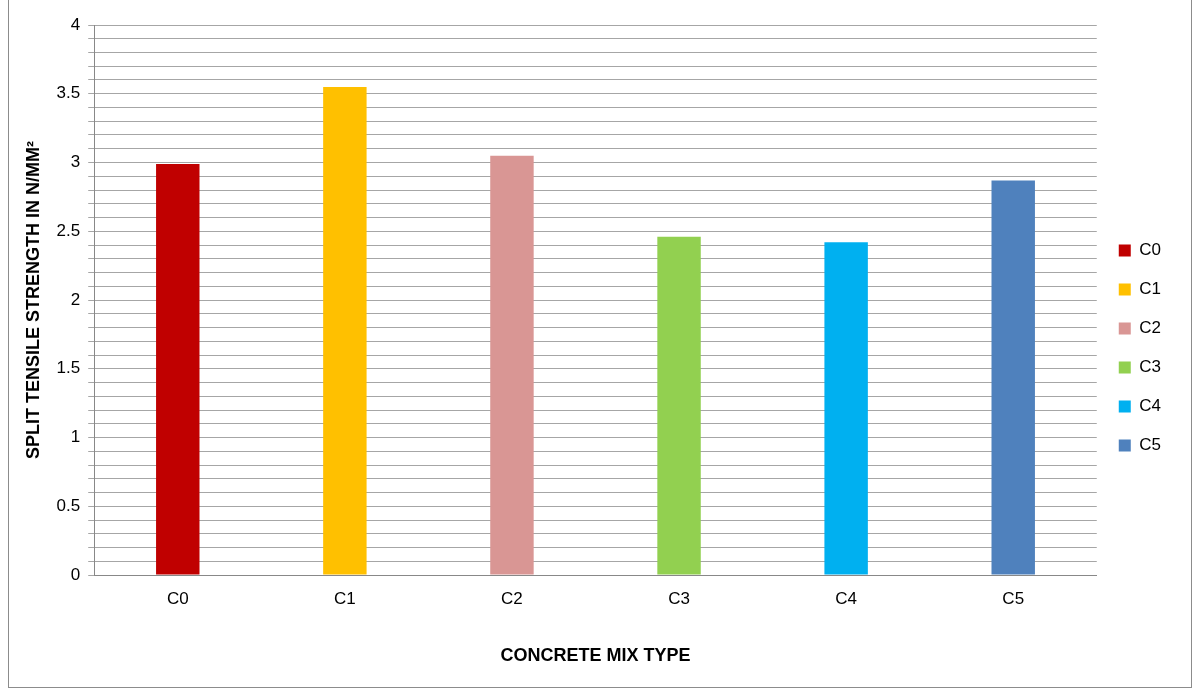  I want to click on y-tick-label: 2, so click(75, 299).